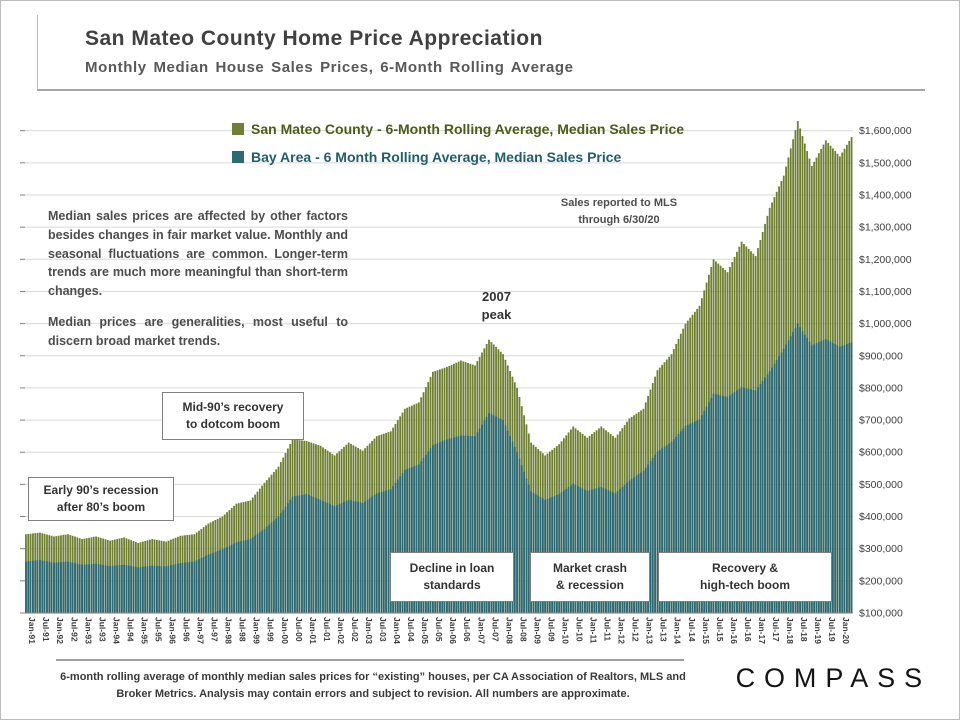 Image resolution: width=960 pixels, height=720 pixels. I want to click on peak-2007-label: 2007 peak, so click(496, 305).